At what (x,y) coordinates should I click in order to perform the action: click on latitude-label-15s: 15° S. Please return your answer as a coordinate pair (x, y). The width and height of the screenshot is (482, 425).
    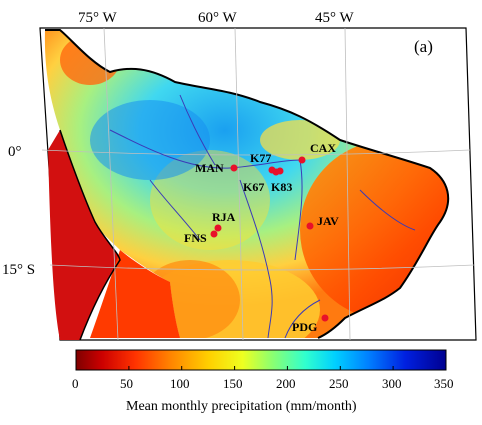
    Looking at the image, I should click on (18, 270).